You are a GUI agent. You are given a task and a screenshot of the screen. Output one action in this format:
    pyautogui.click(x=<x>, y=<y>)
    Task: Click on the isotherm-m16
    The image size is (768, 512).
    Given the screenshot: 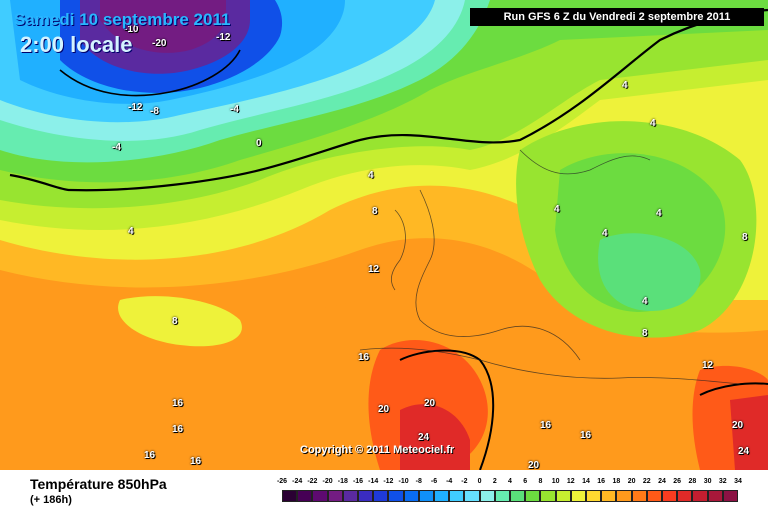 What is the action you would take?
    pyautogui.click(x=150, y=73)
    